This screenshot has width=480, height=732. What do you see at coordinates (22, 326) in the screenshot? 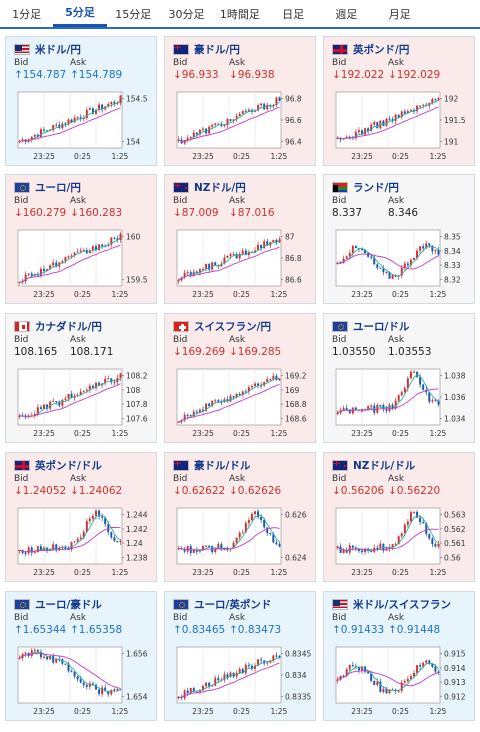
I see `ca-flag-icon` at bounding box center [22, 326].